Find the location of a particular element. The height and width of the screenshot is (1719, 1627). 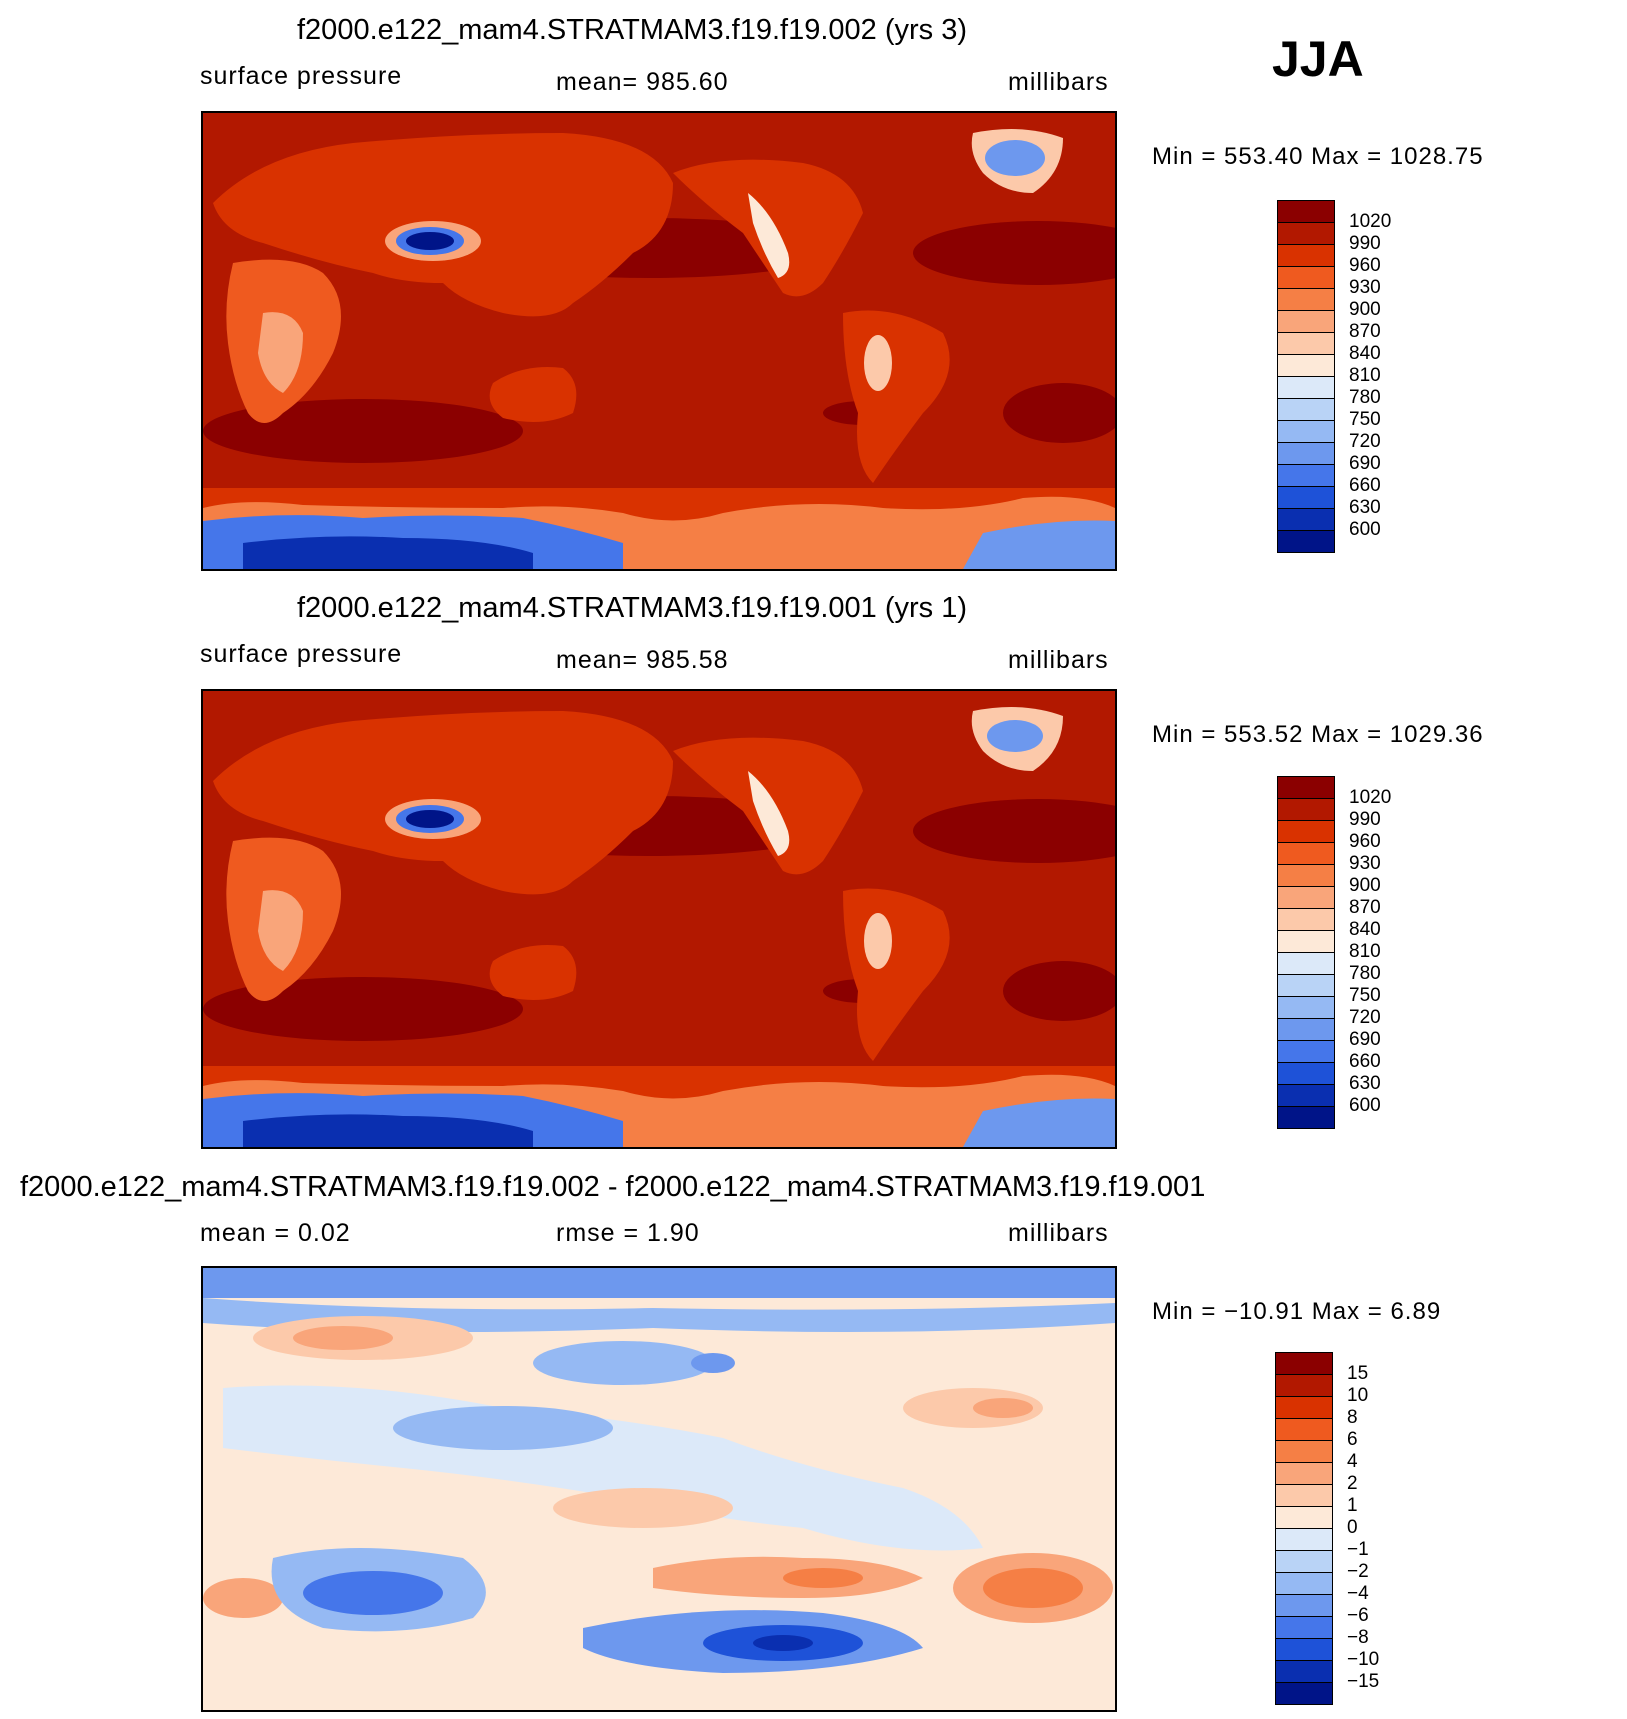

panel-3-minmax: Min = −10.91 Max = 6.89 is located at coordinates (1297, 1311).